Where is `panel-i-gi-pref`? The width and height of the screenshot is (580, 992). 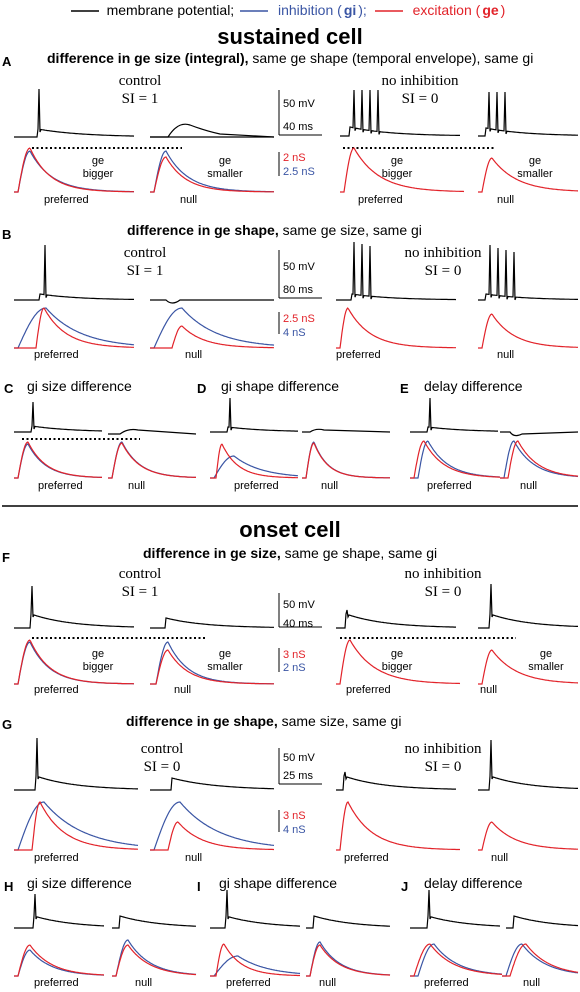
panel-i-gi-pref is located at coordinates (255, 966).